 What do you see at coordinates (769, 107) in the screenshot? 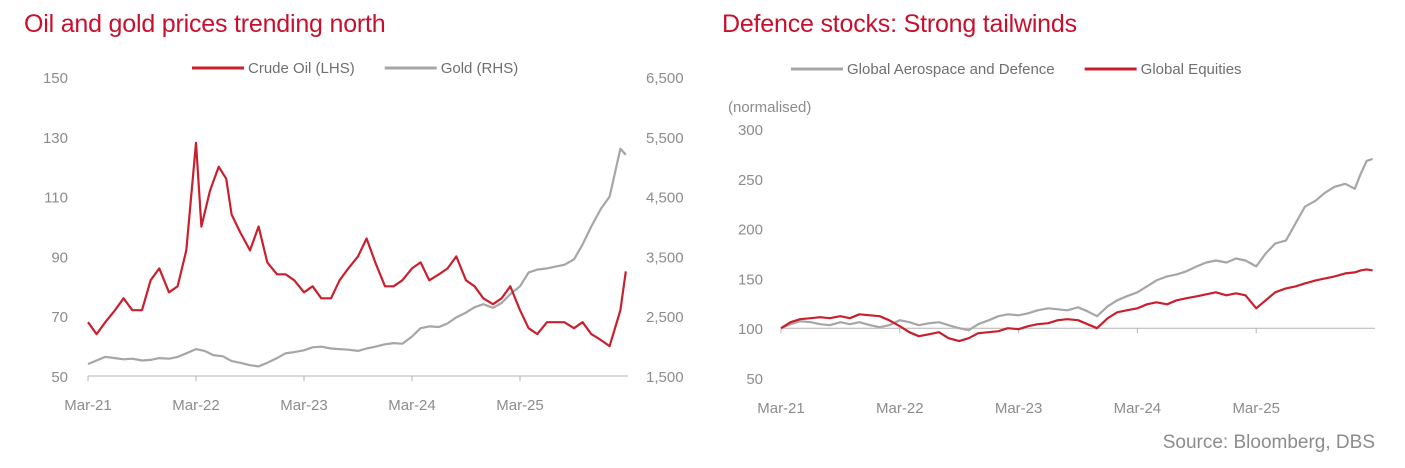
I see `y-axis-label: (normalised)` at bounding box center [769, 107].